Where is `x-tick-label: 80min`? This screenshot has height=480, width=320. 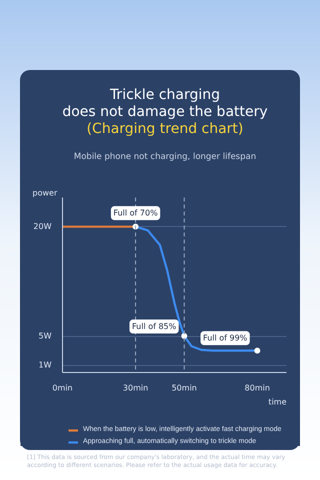 x-tick-label: 80min is located at coordinates (257, 387).